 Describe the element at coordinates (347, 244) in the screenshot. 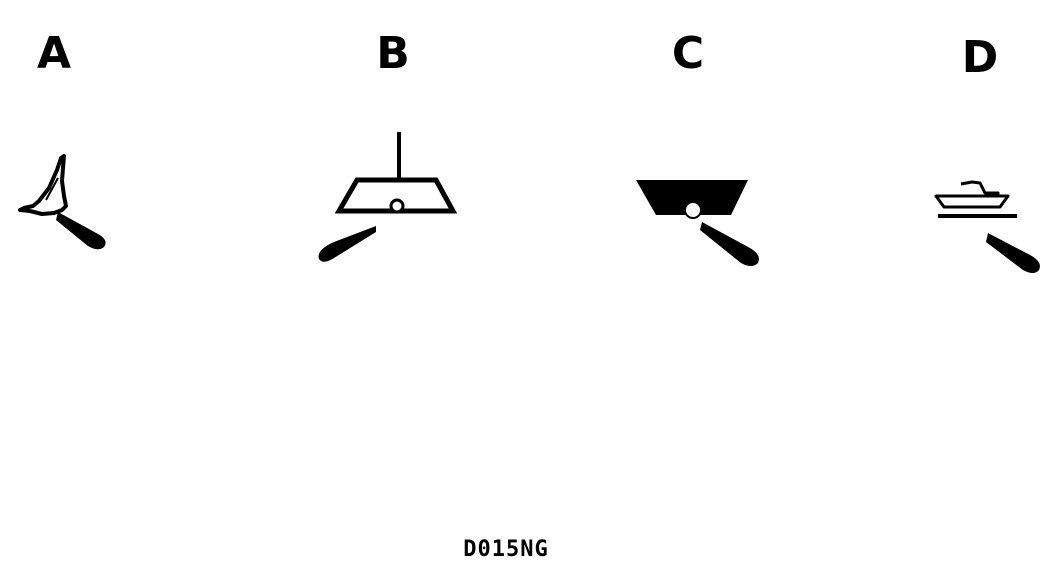

I see `light-flare-b-icon` at that location.